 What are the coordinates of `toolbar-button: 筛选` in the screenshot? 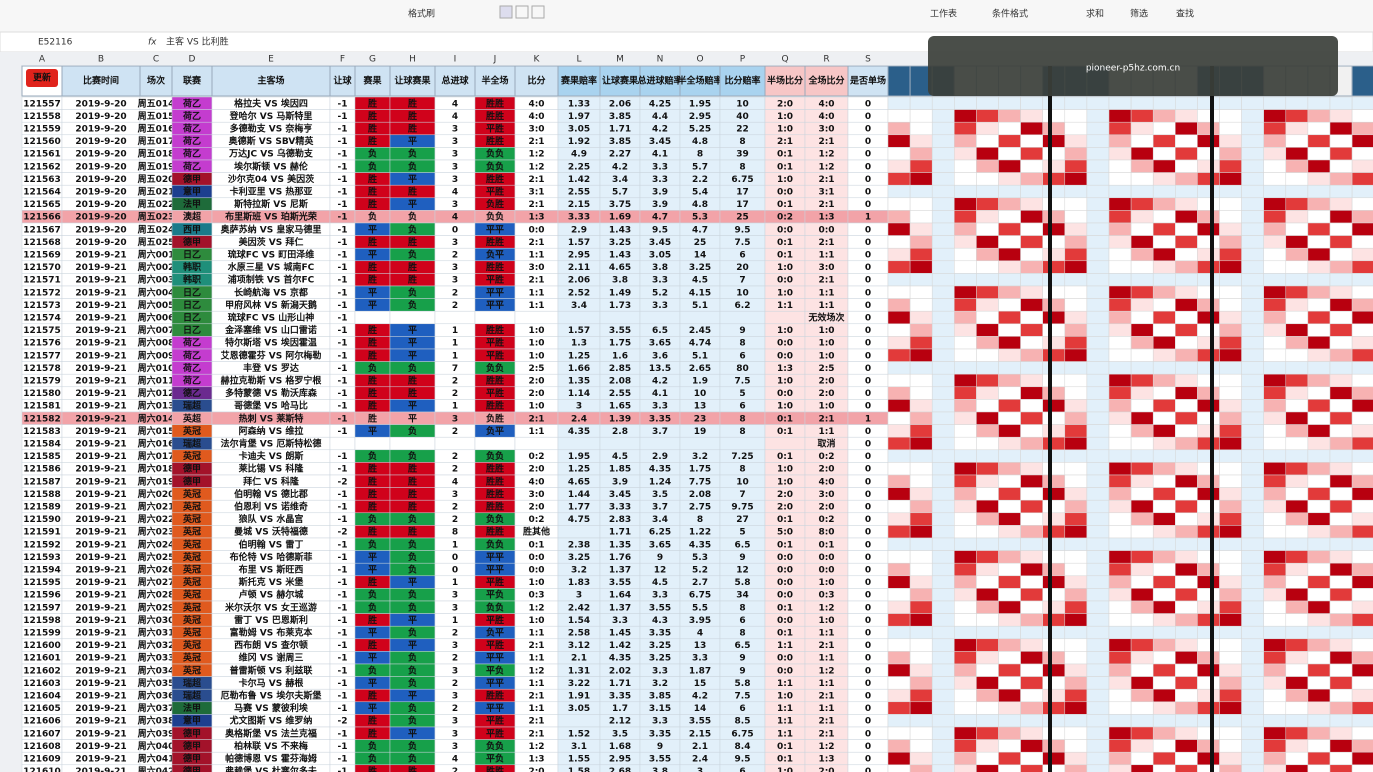 It's located at (1139, 14).